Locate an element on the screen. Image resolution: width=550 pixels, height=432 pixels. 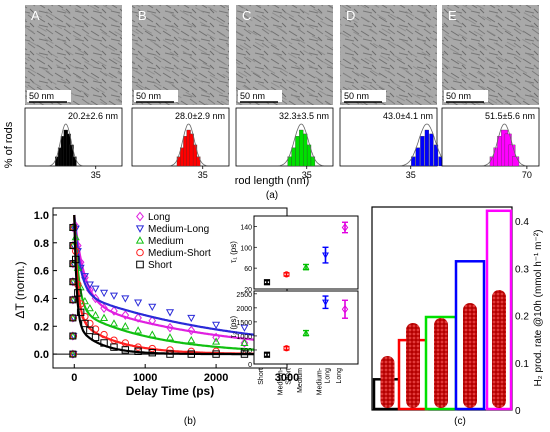
h2-rate-bars: 0 0.1 0.2 0.3 0.4 is located at coordinates (450, 313).